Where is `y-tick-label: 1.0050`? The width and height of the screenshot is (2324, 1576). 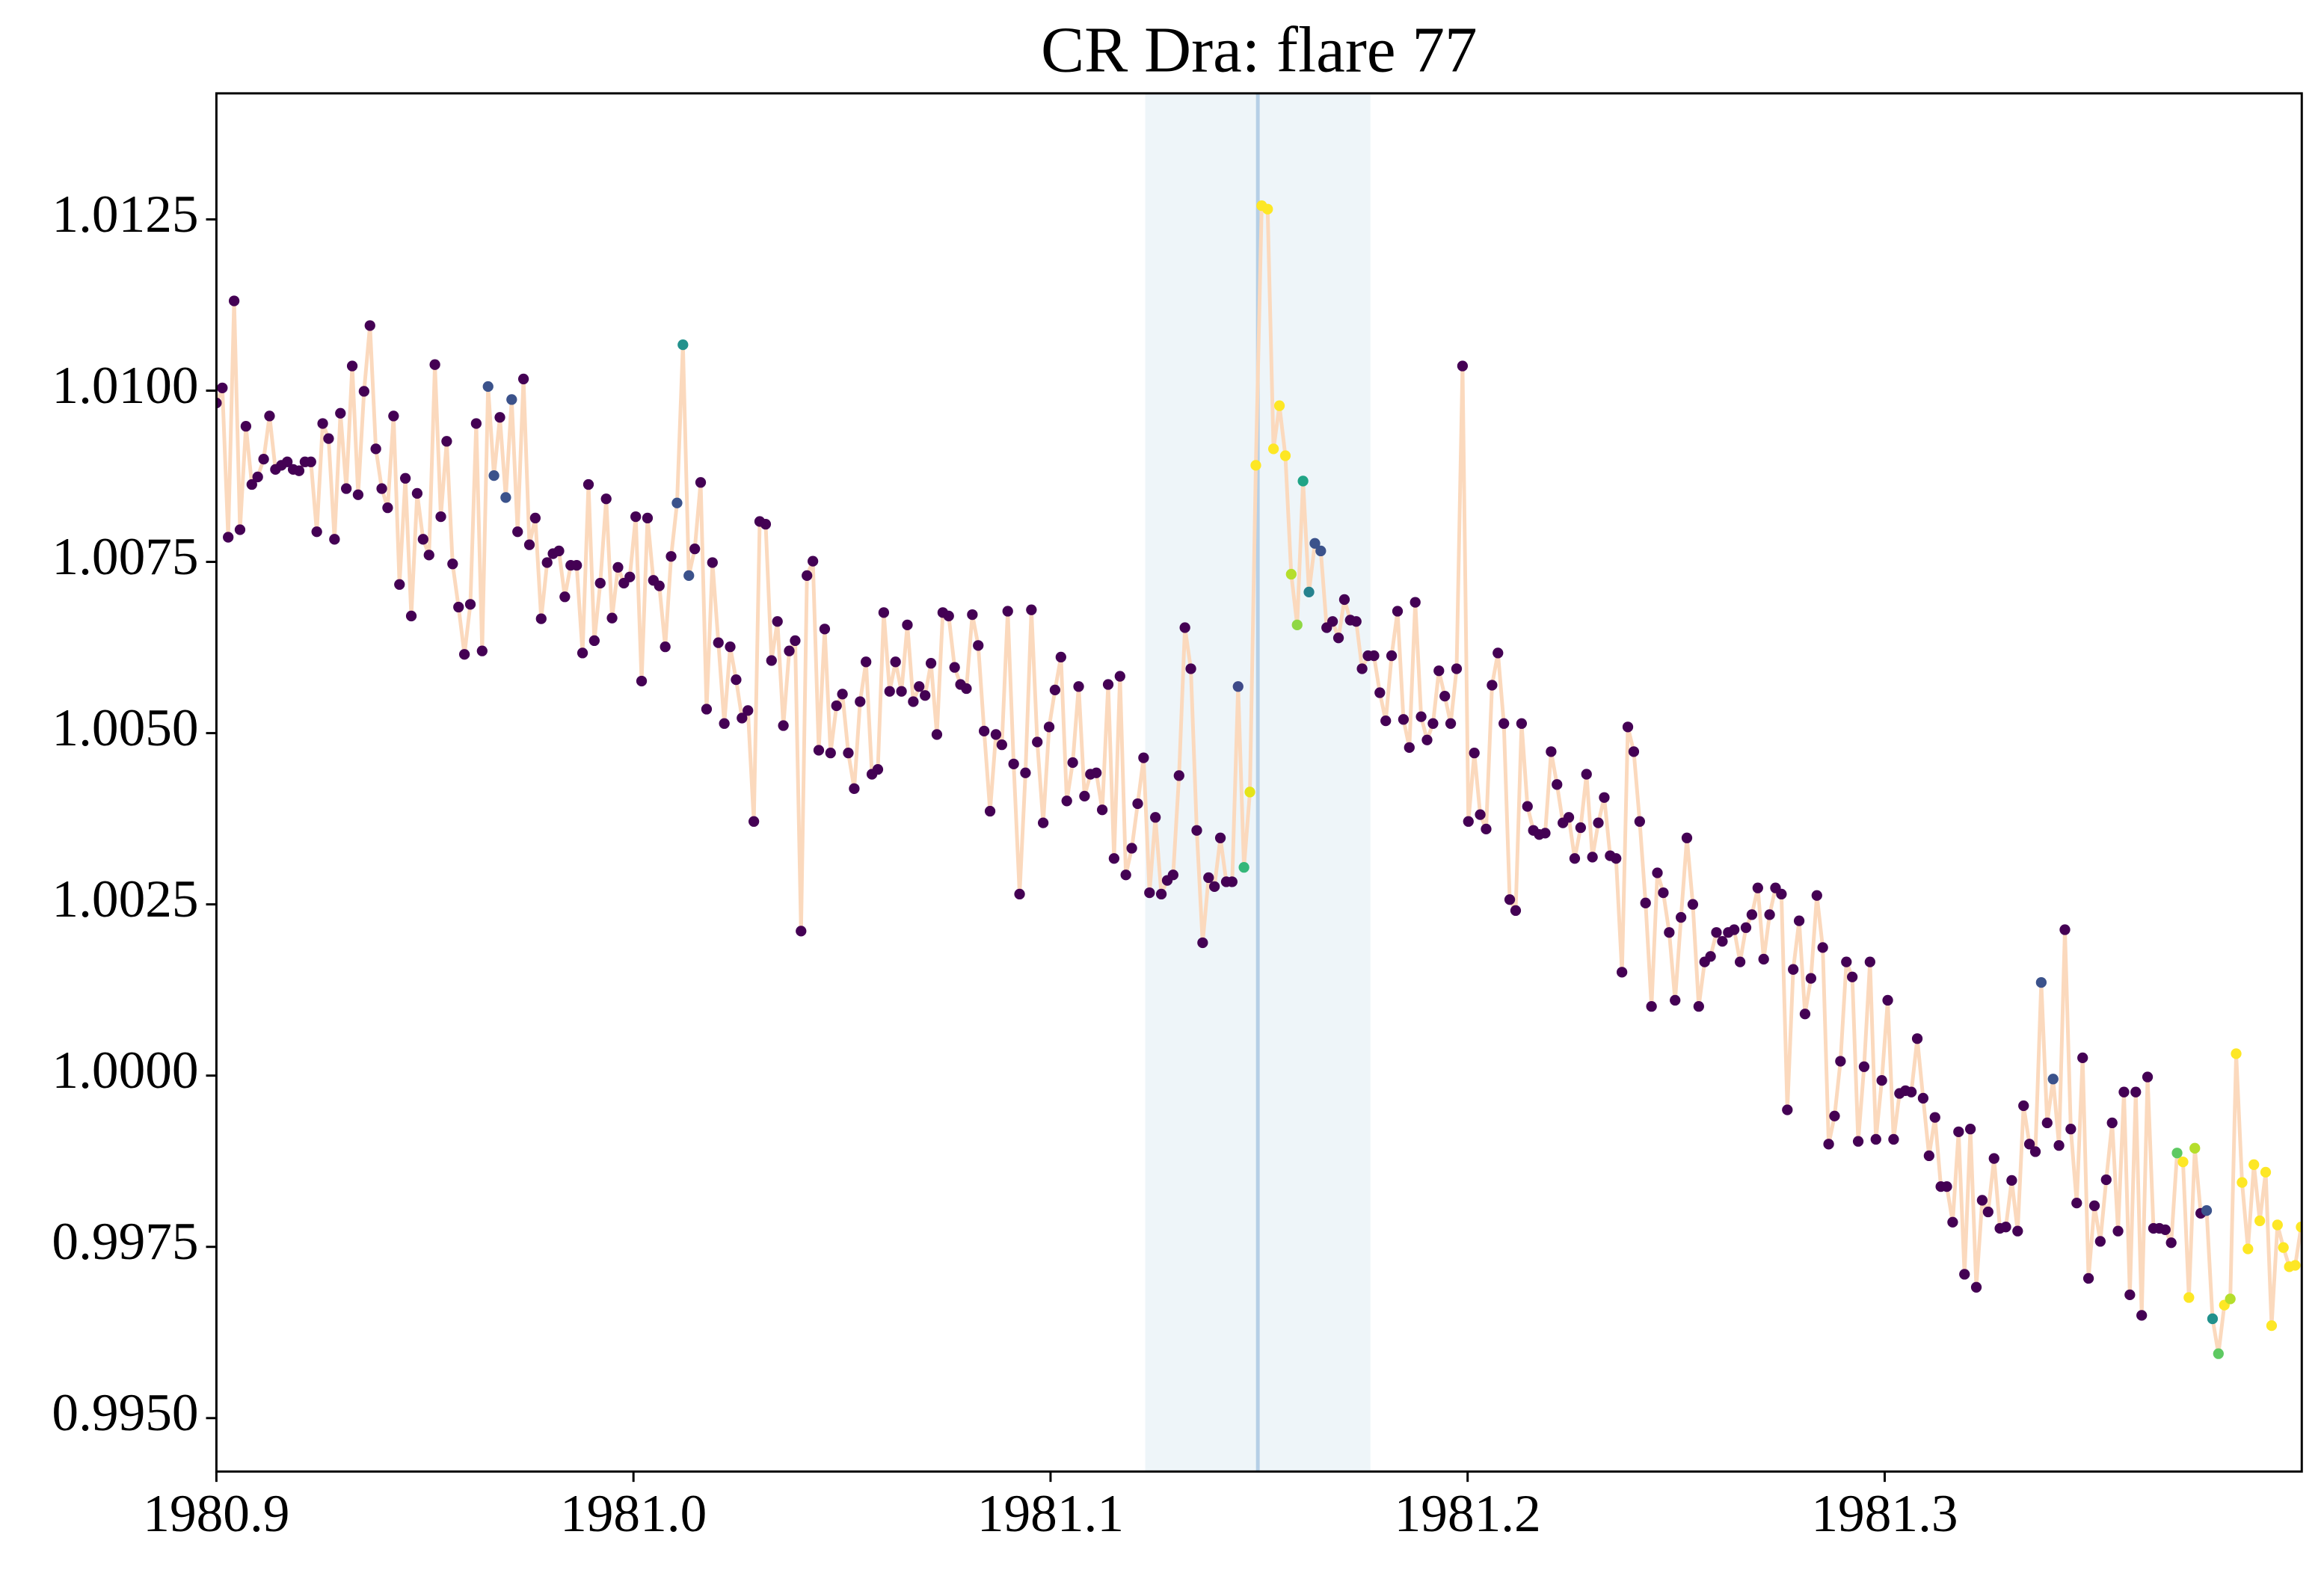 y-tick-label: 1.0050 is located at coordinates (125, 727).